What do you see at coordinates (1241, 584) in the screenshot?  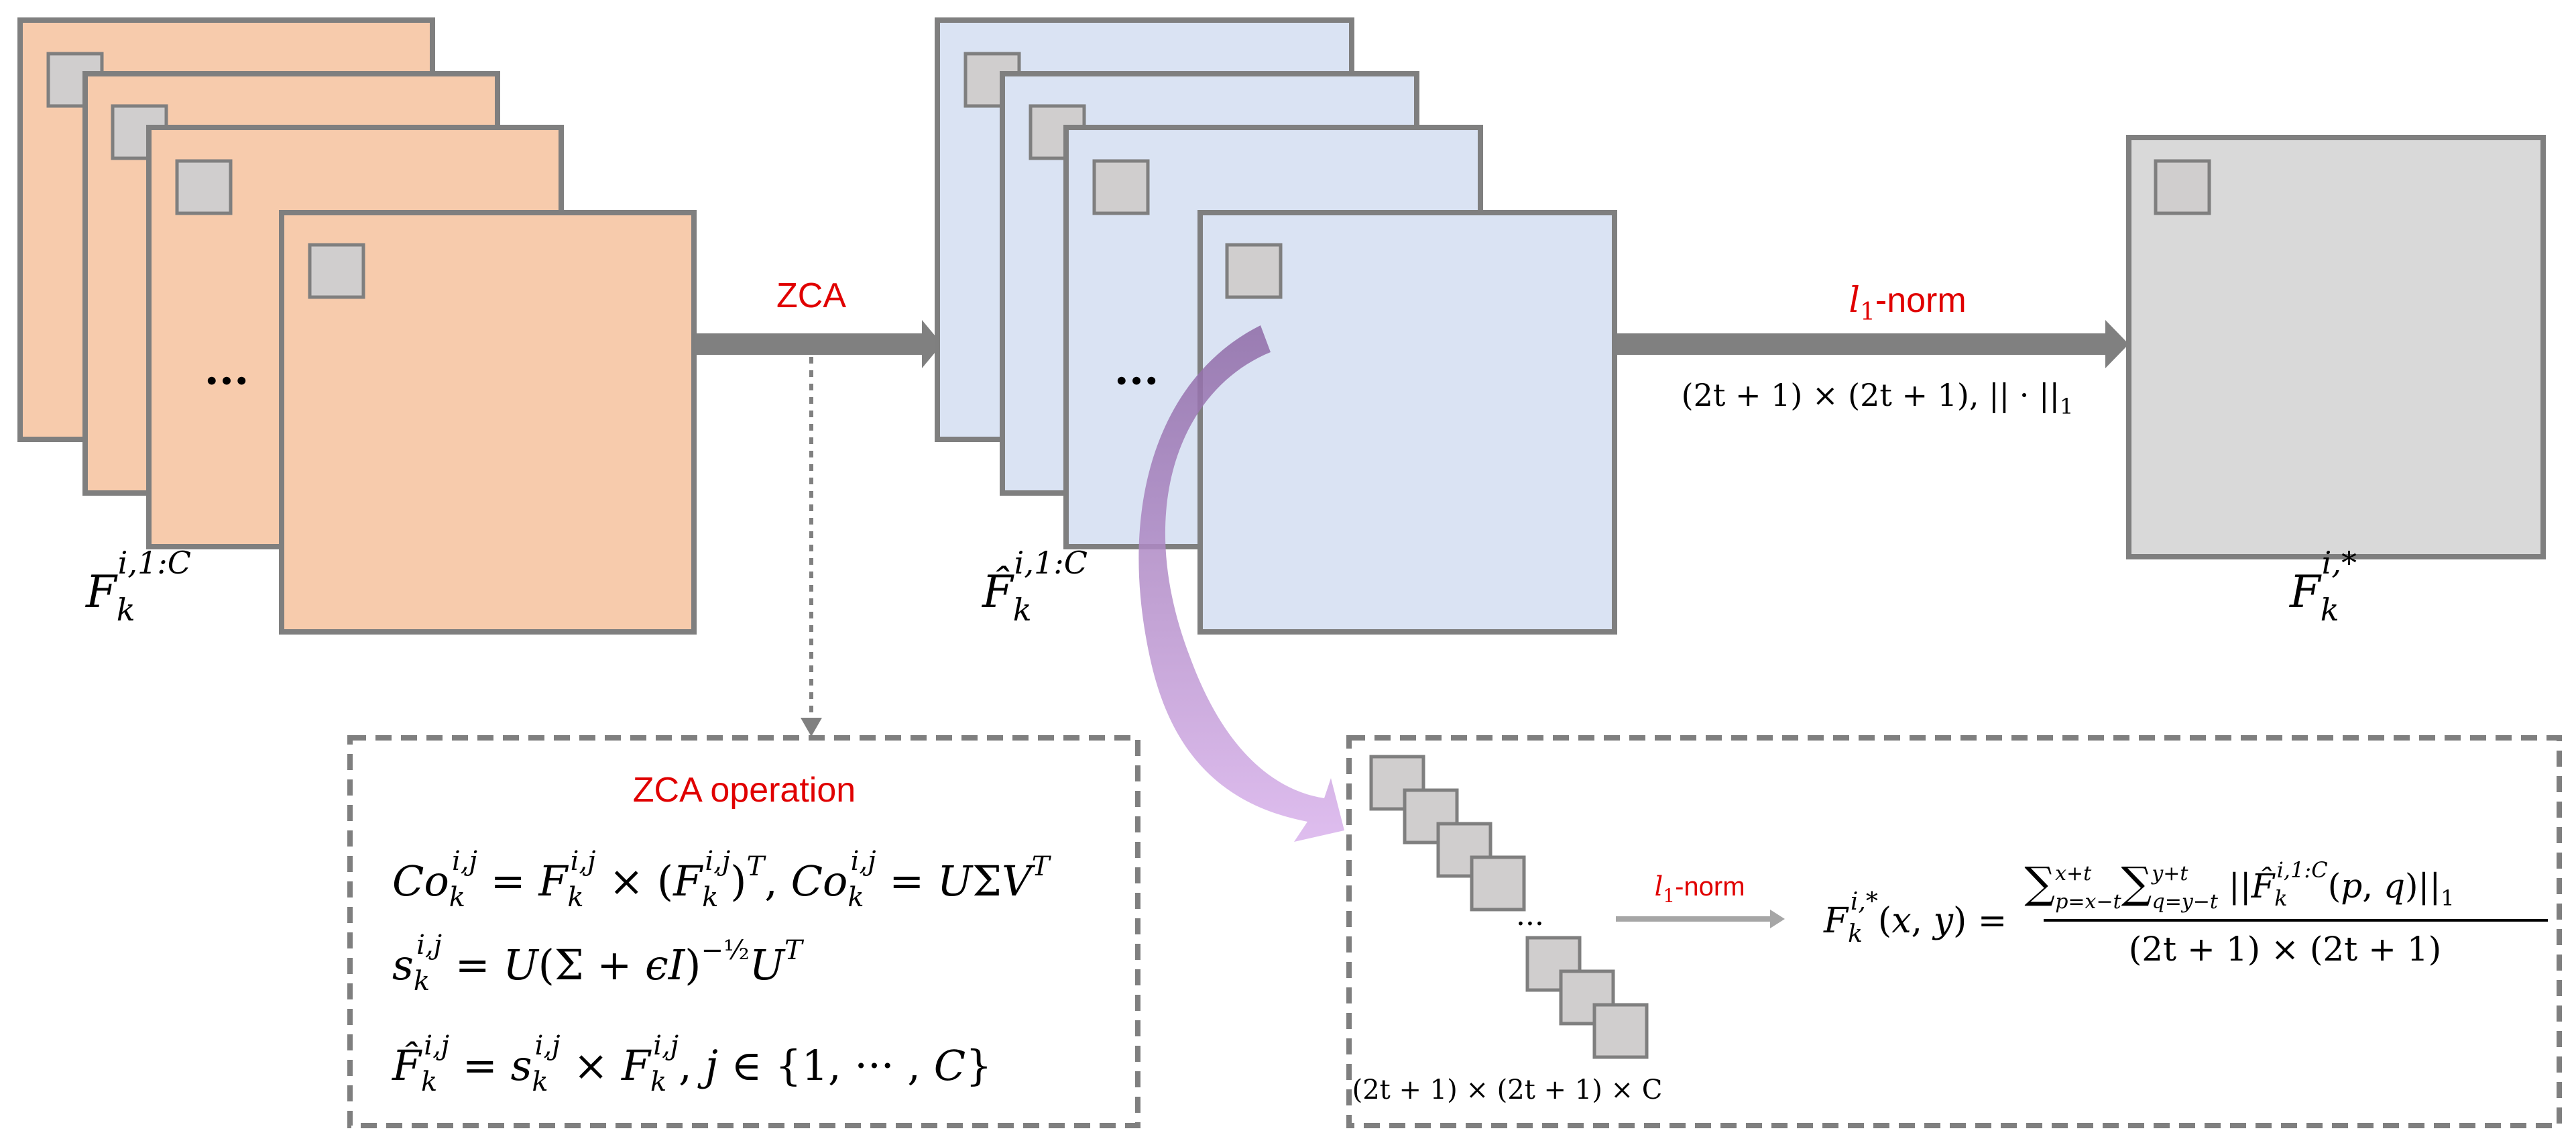 I see `purple-curved-arrow` at bounding box center [1241, 584].